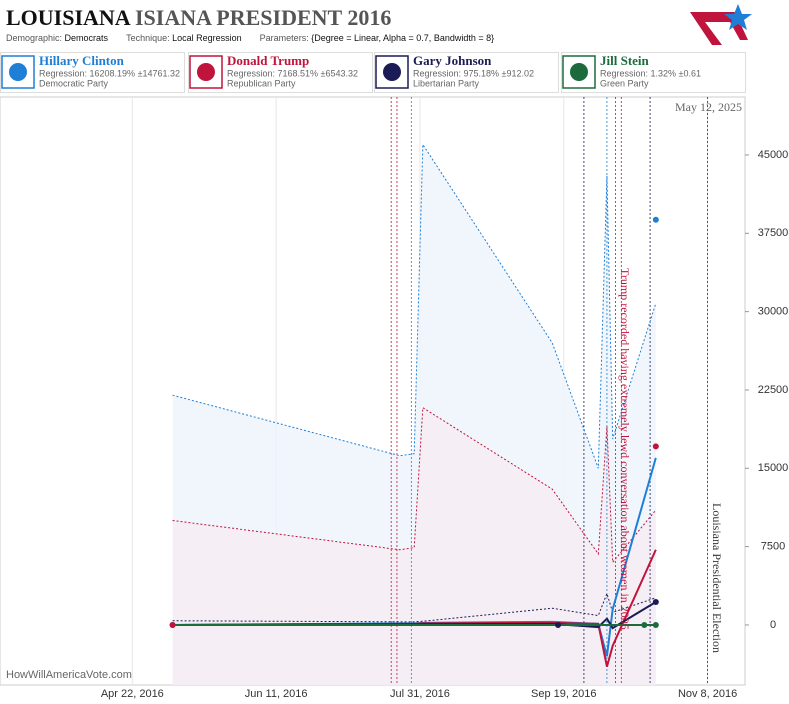 The height and width of the screenshot is (704, 789). What do you see at coordinates (207, 38) in the screenshot?
I see `meta-value: Local Regression` at bounding box center [207, 38].